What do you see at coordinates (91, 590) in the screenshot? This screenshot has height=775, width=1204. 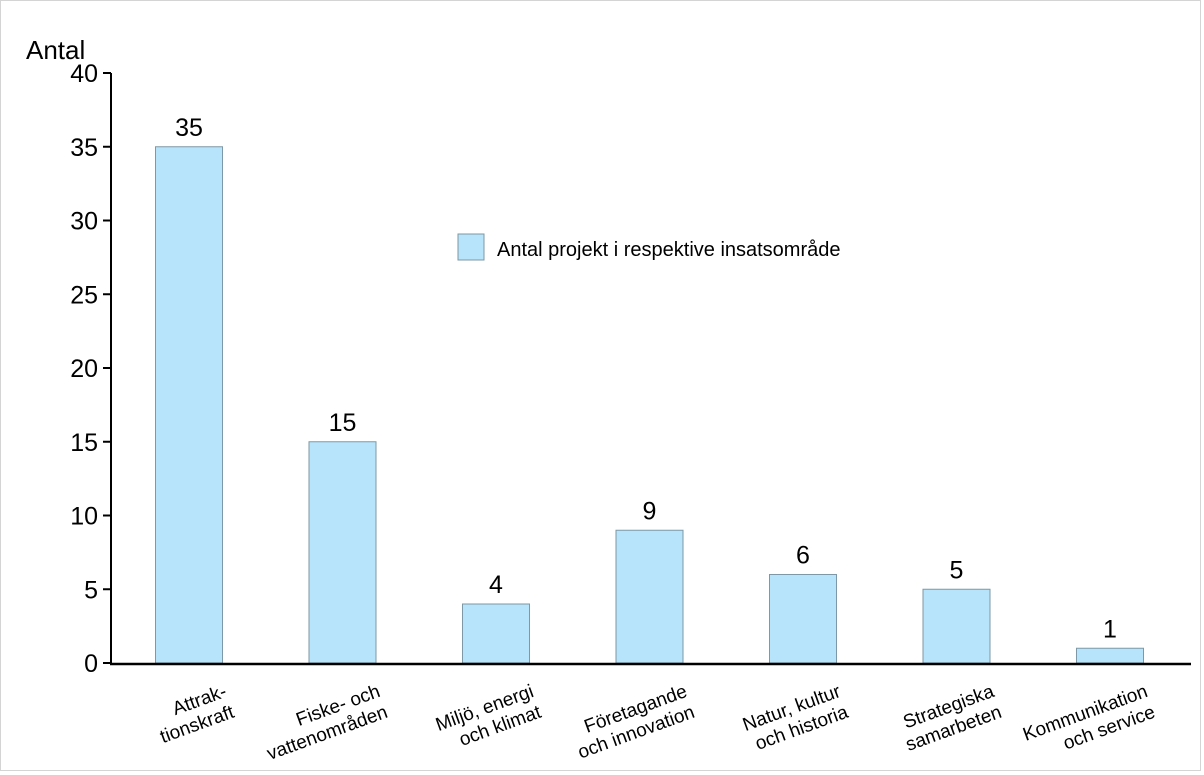 I see `y-tick-label: 5` at bounding box center [91, 590].